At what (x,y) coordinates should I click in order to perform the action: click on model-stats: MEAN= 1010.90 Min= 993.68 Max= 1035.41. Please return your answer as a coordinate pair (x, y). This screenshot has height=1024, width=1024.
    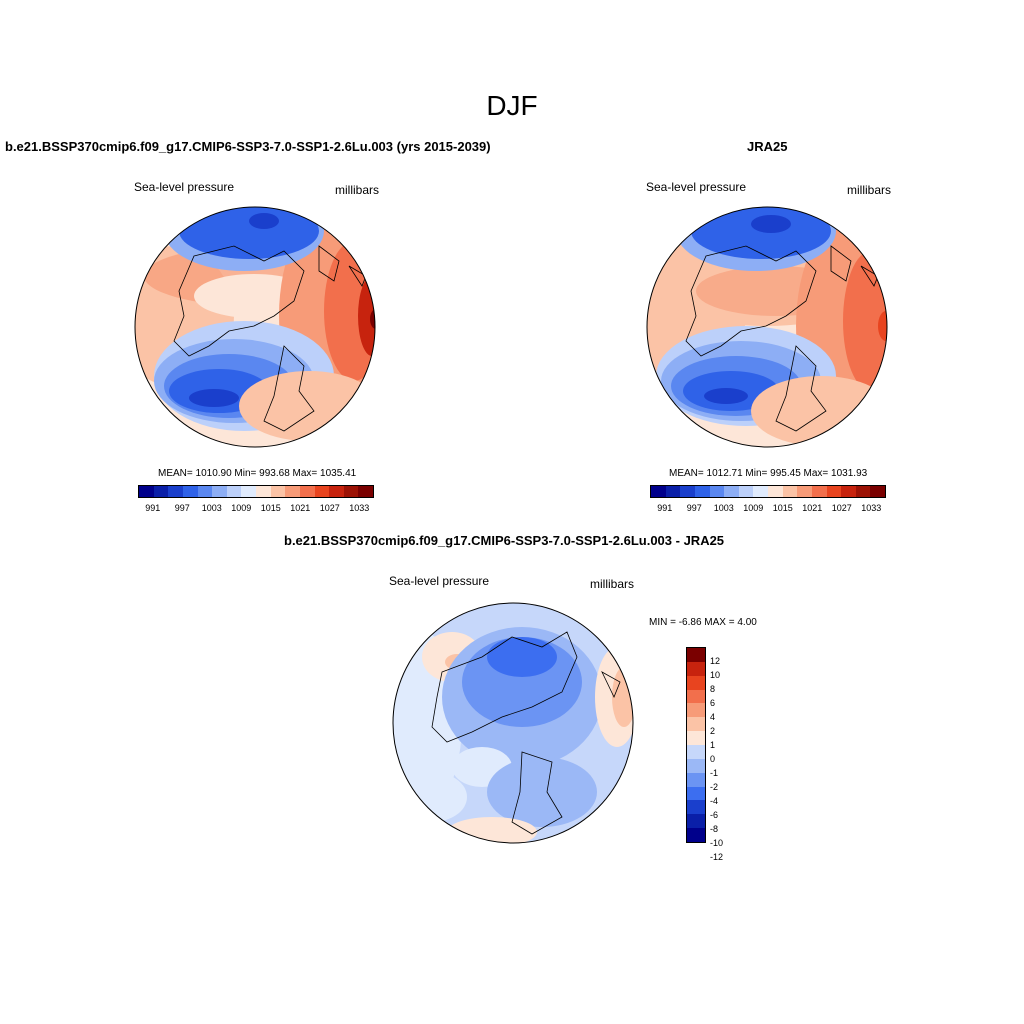
    Looking at the image, I should click on (257, 473).